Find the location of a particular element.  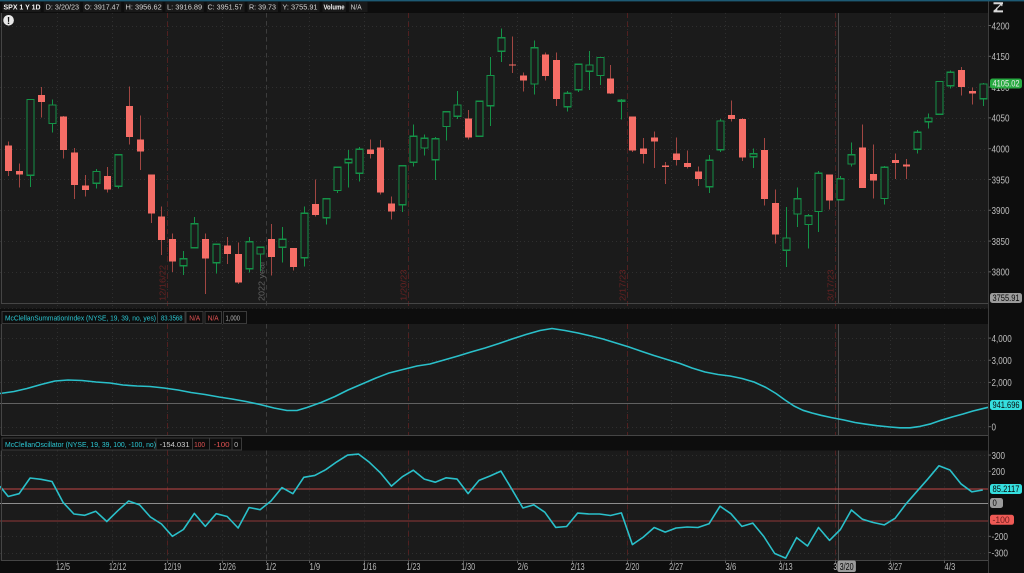

svg-text: 4105.02 is located at coordinates (1006, 84).